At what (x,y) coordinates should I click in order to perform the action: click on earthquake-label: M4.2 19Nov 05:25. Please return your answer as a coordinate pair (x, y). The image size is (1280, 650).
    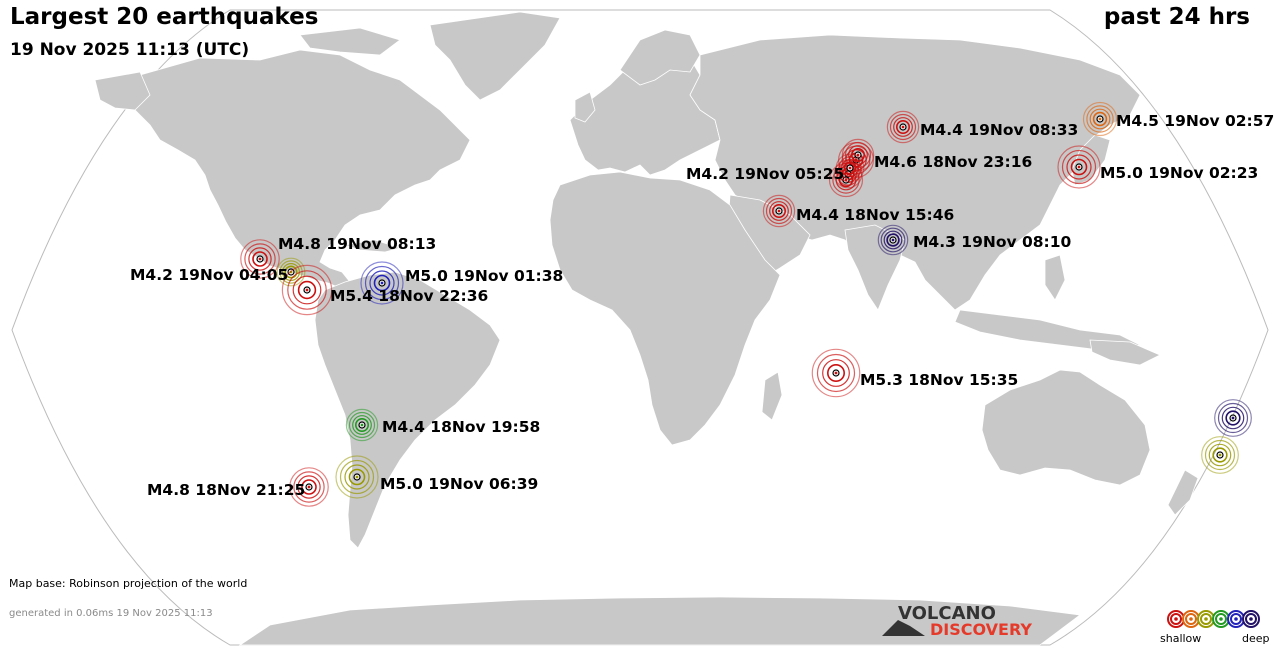
    Looking at the image, I should click on (765, 174).